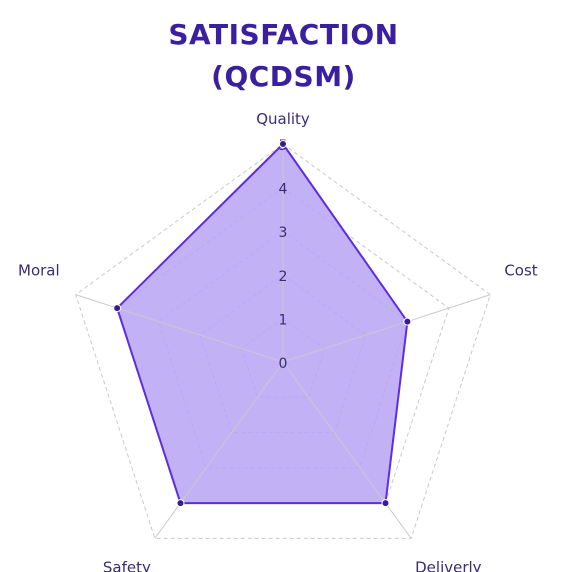 The width and height of the screenshot is (567, 572). Describe the element at coordinates (407, 321) in the screenshot. I see `data-point-cost` at that location.